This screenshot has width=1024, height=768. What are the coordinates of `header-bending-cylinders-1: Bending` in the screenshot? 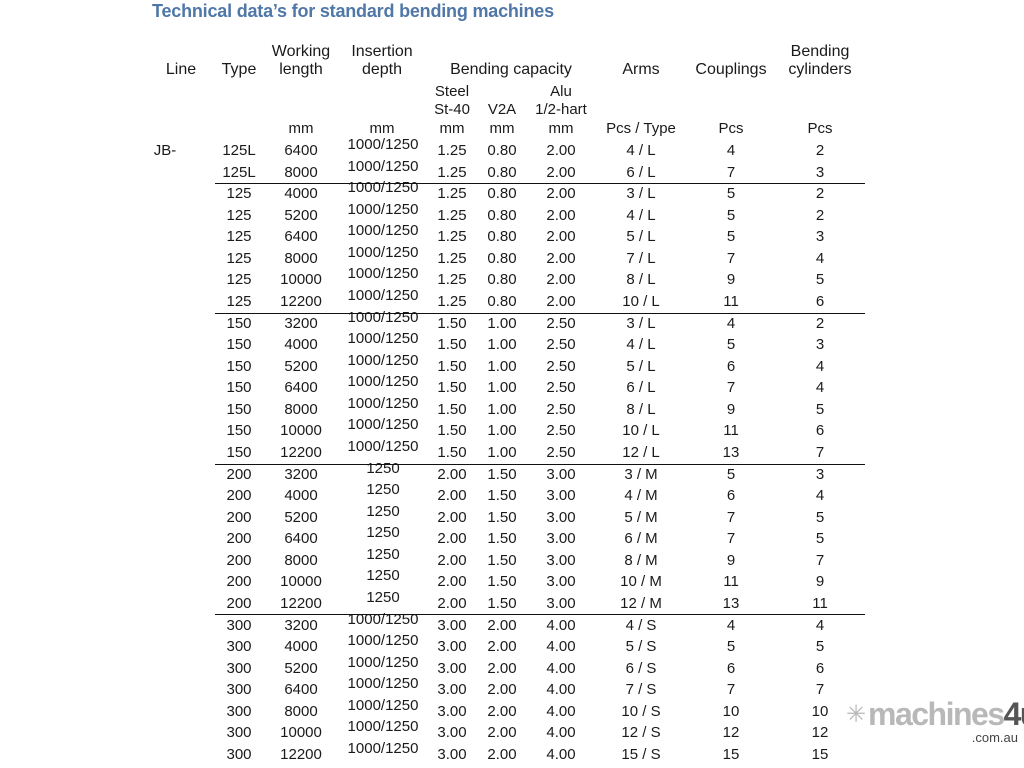 It's located at (820, 51).